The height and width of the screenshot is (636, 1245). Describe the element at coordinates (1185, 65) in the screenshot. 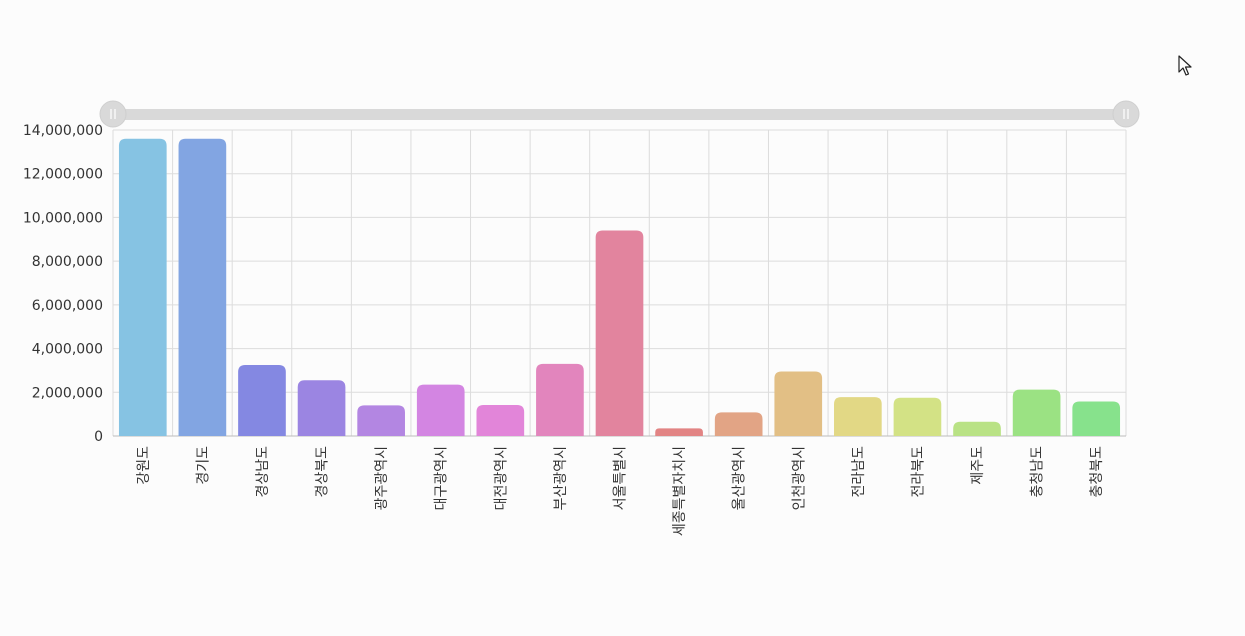

I see `mouse-pointer-icon` at that location.